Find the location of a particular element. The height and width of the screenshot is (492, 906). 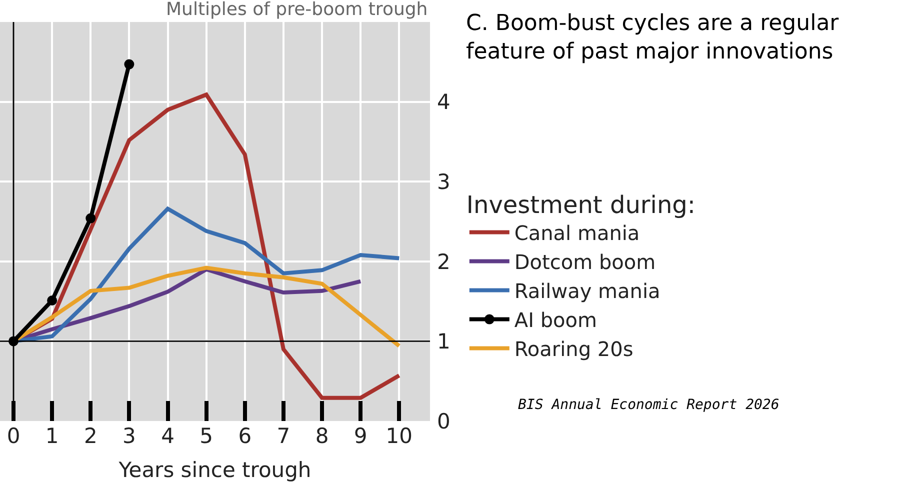

y-tick-label: 1 is located at coordinates (443, 342).